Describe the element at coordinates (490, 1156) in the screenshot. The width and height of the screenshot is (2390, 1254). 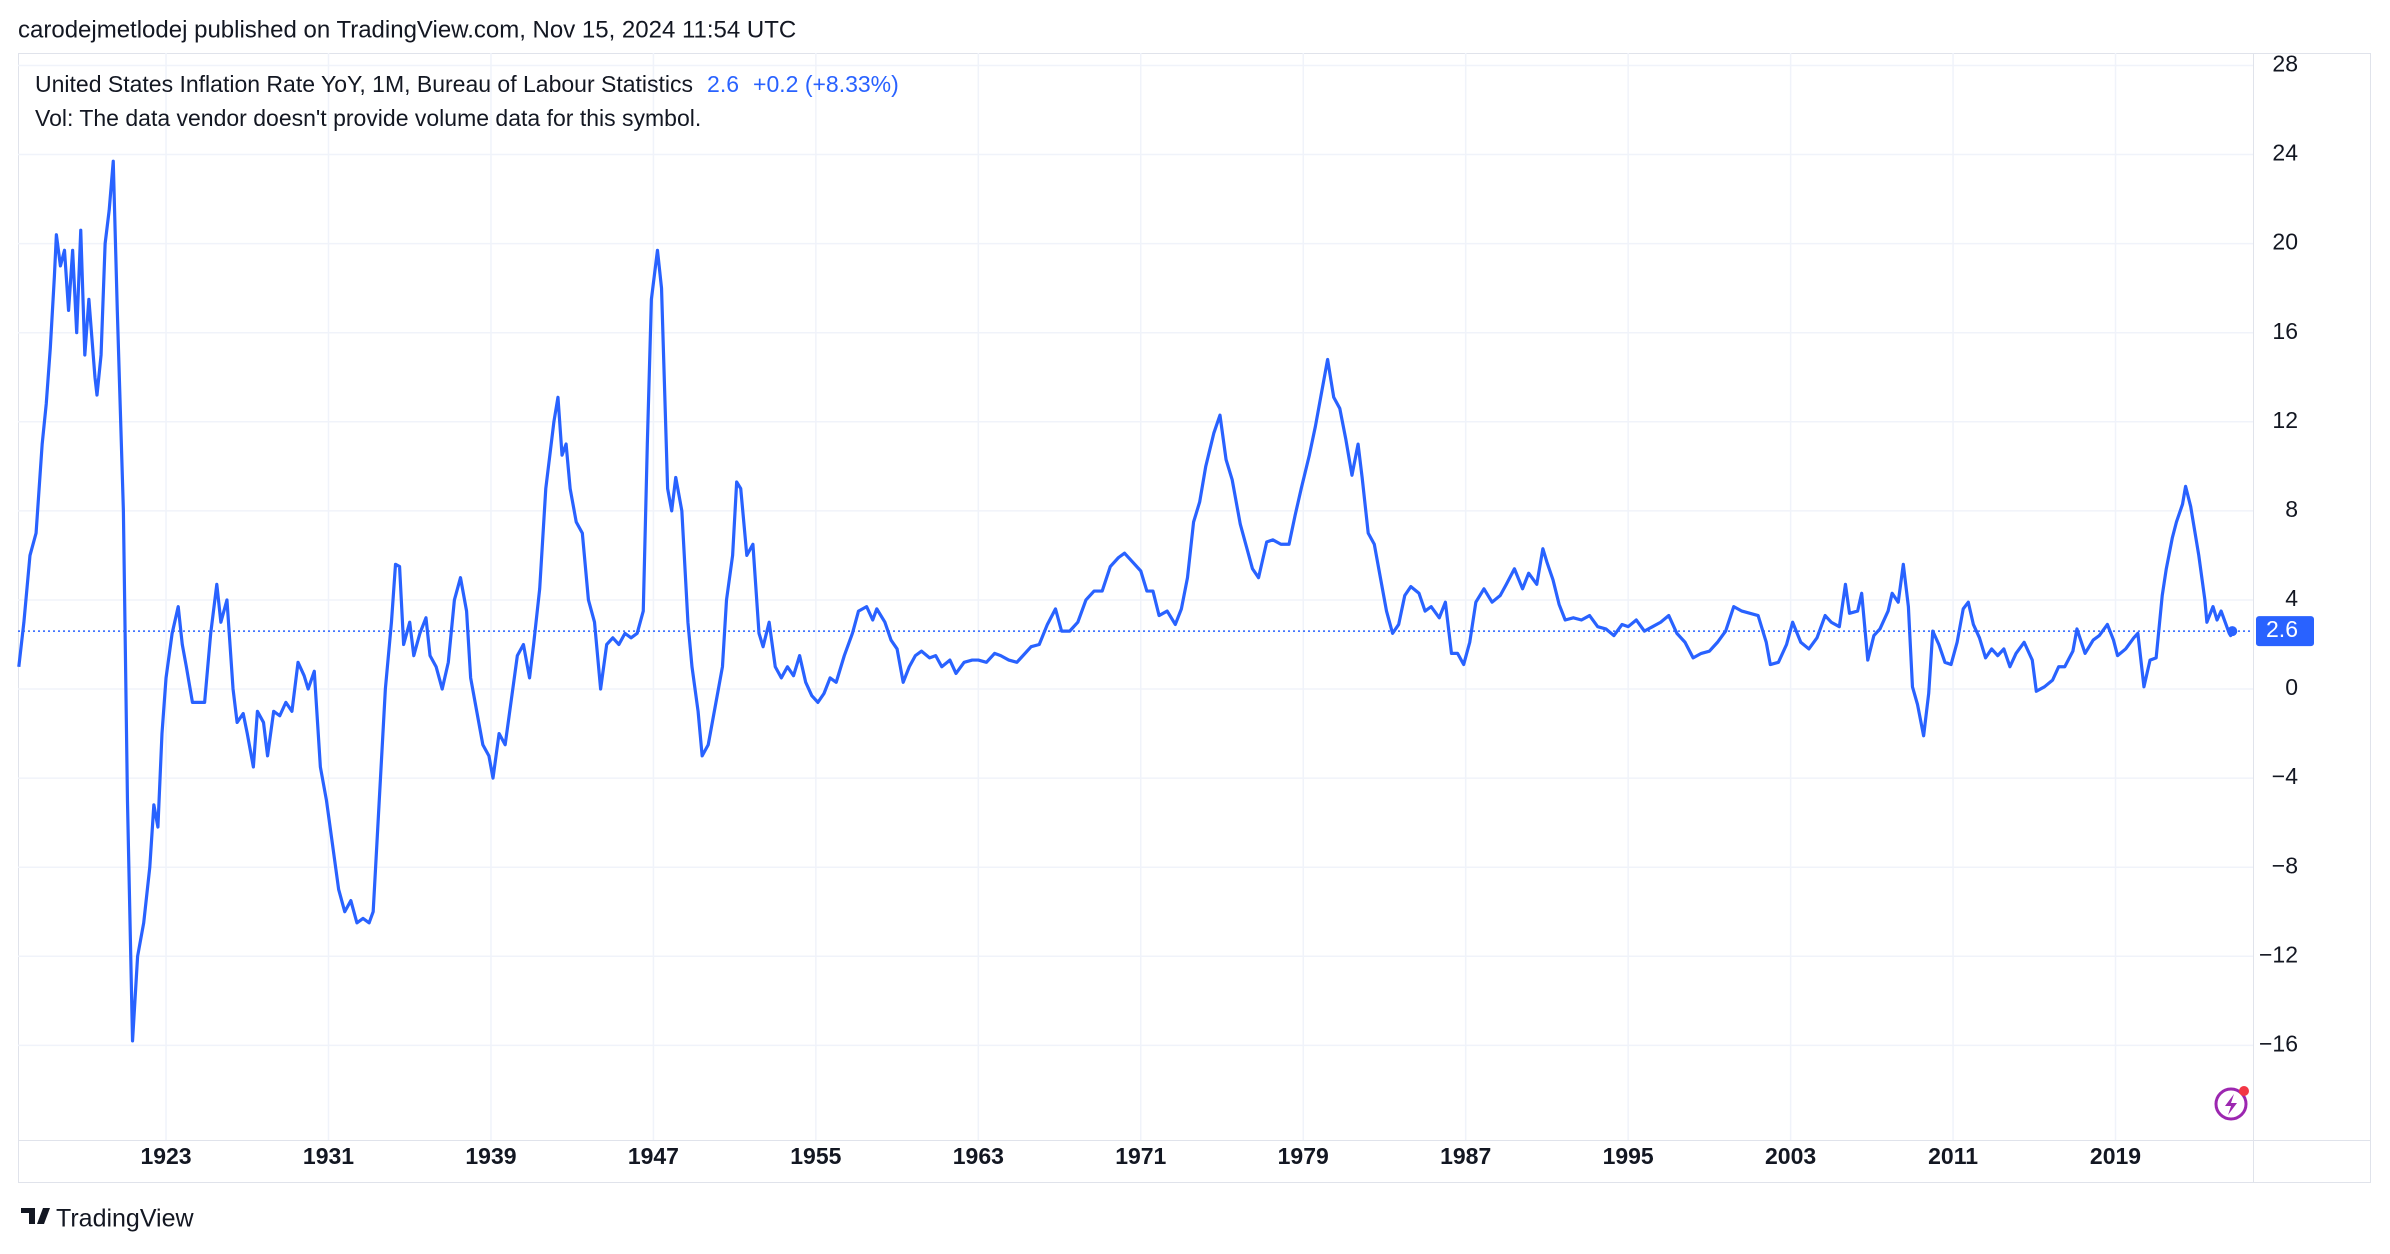
I see `x-tick-label: 1939` at that location.